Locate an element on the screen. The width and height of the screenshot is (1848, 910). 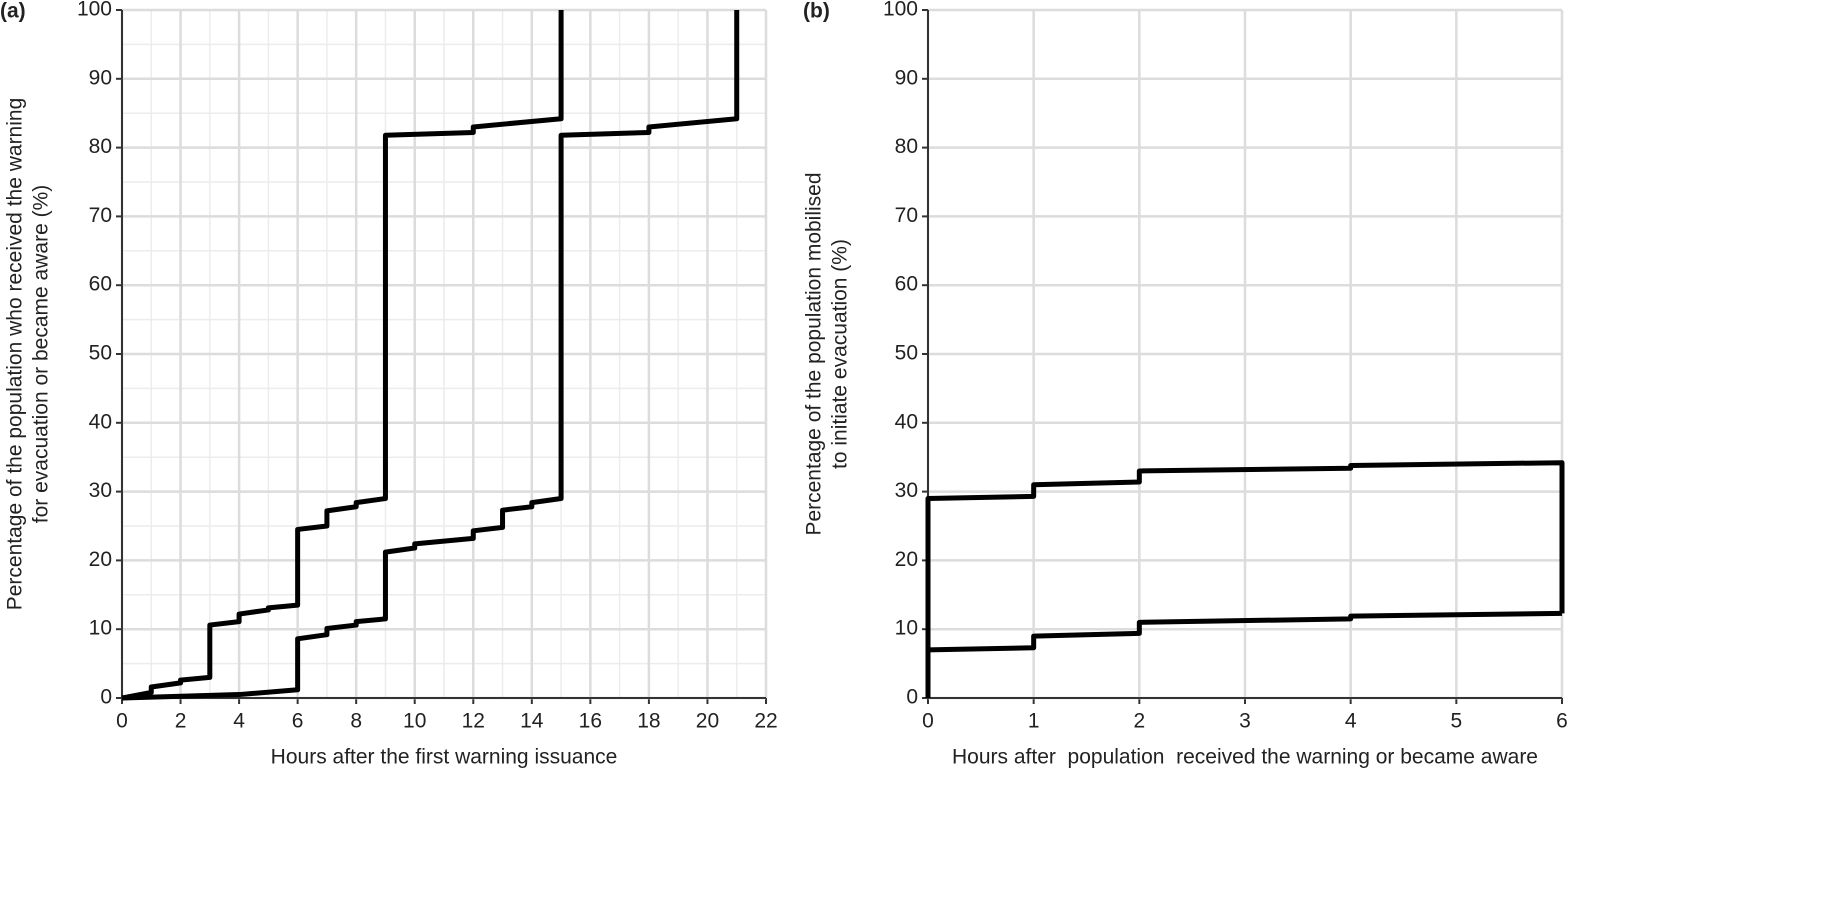
x-tick-label: 16 is located at coordinates (590, 721).